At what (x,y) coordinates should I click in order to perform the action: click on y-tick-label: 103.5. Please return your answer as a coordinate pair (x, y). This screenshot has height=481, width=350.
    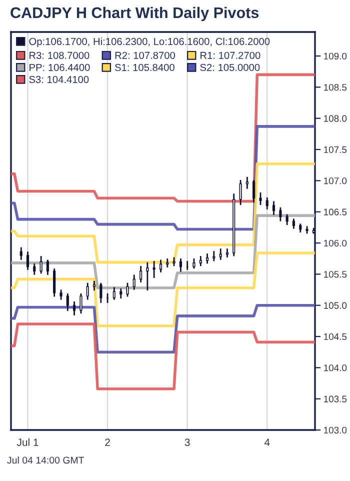
    Looking at the image, I should click on (335, 399).